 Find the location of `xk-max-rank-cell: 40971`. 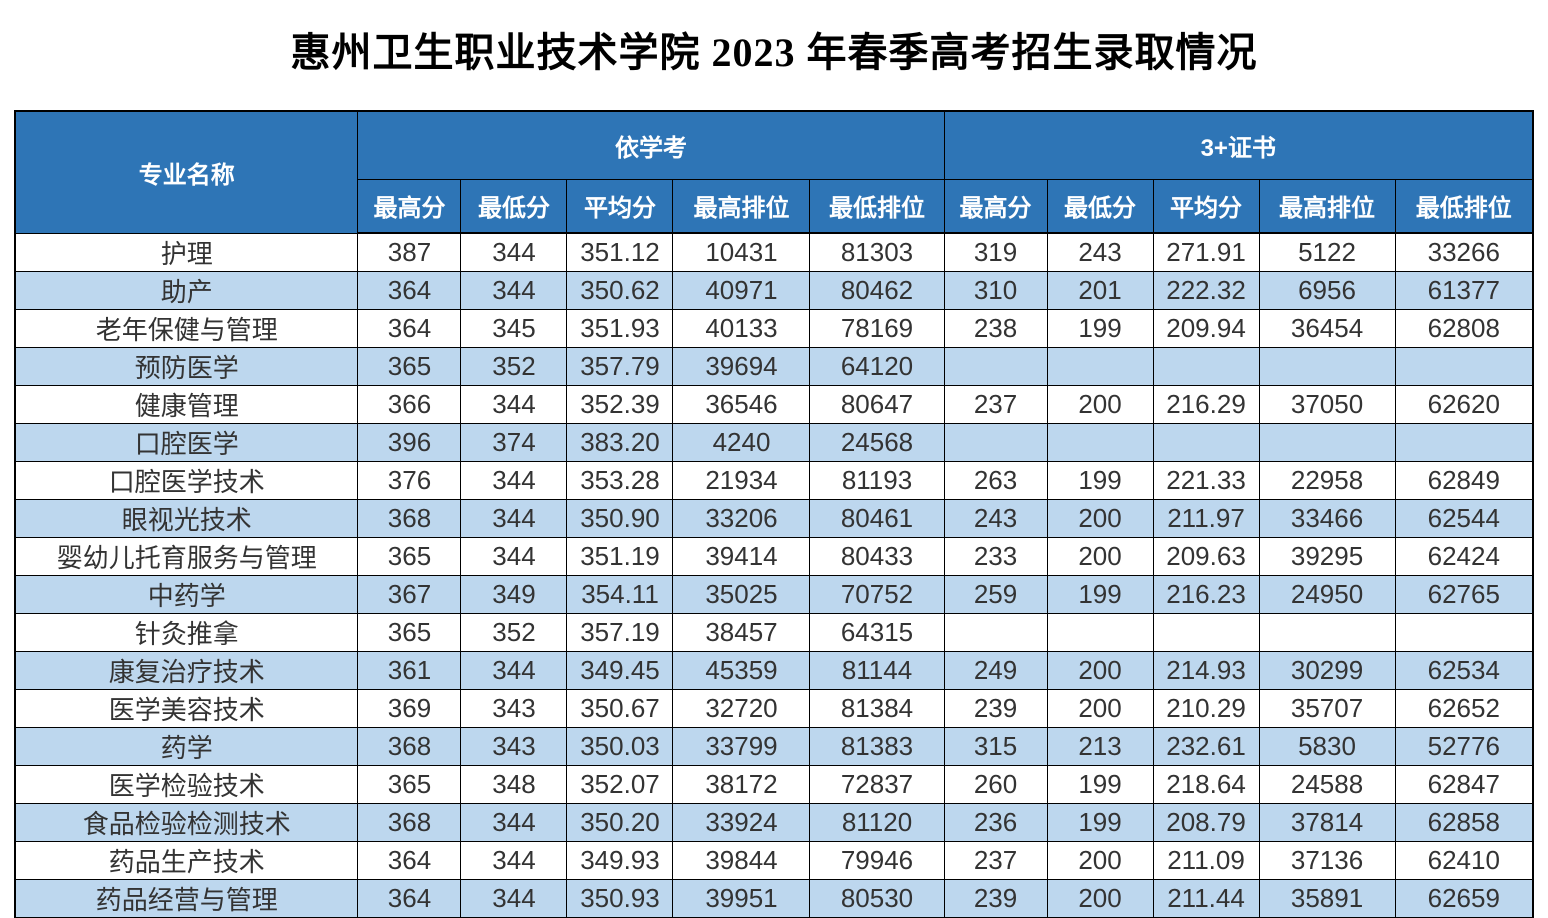

xk-max-rank-cell: 40971 is located at coordinates (741, 290).